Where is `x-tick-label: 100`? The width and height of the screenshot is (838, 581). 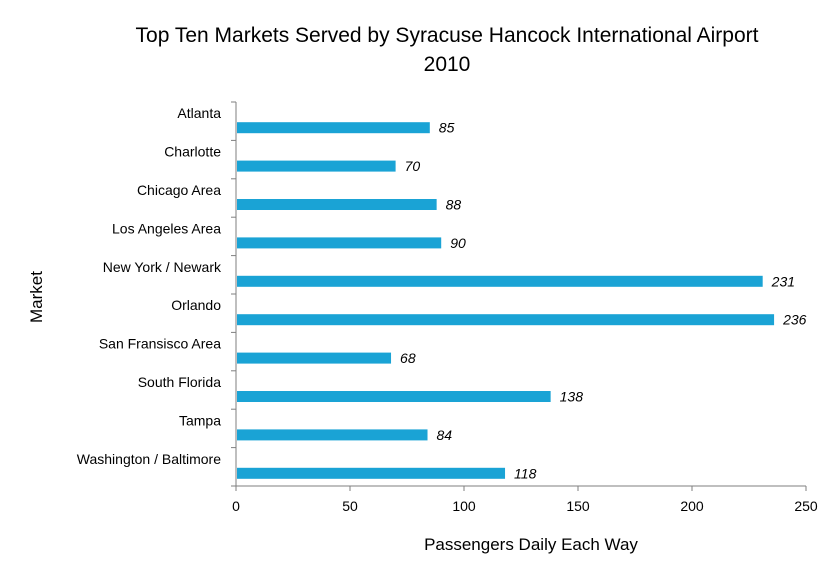 x-tick-label: 100 is located at coordinates (464, 506).